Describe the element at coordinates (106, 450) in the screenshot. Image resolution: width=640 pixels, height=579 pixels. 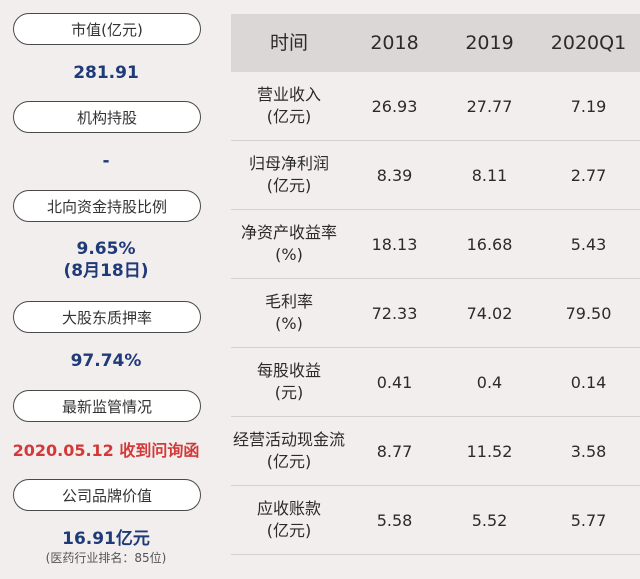
I see `regulation-value: 2020.05.12 收到问询函` at that location.